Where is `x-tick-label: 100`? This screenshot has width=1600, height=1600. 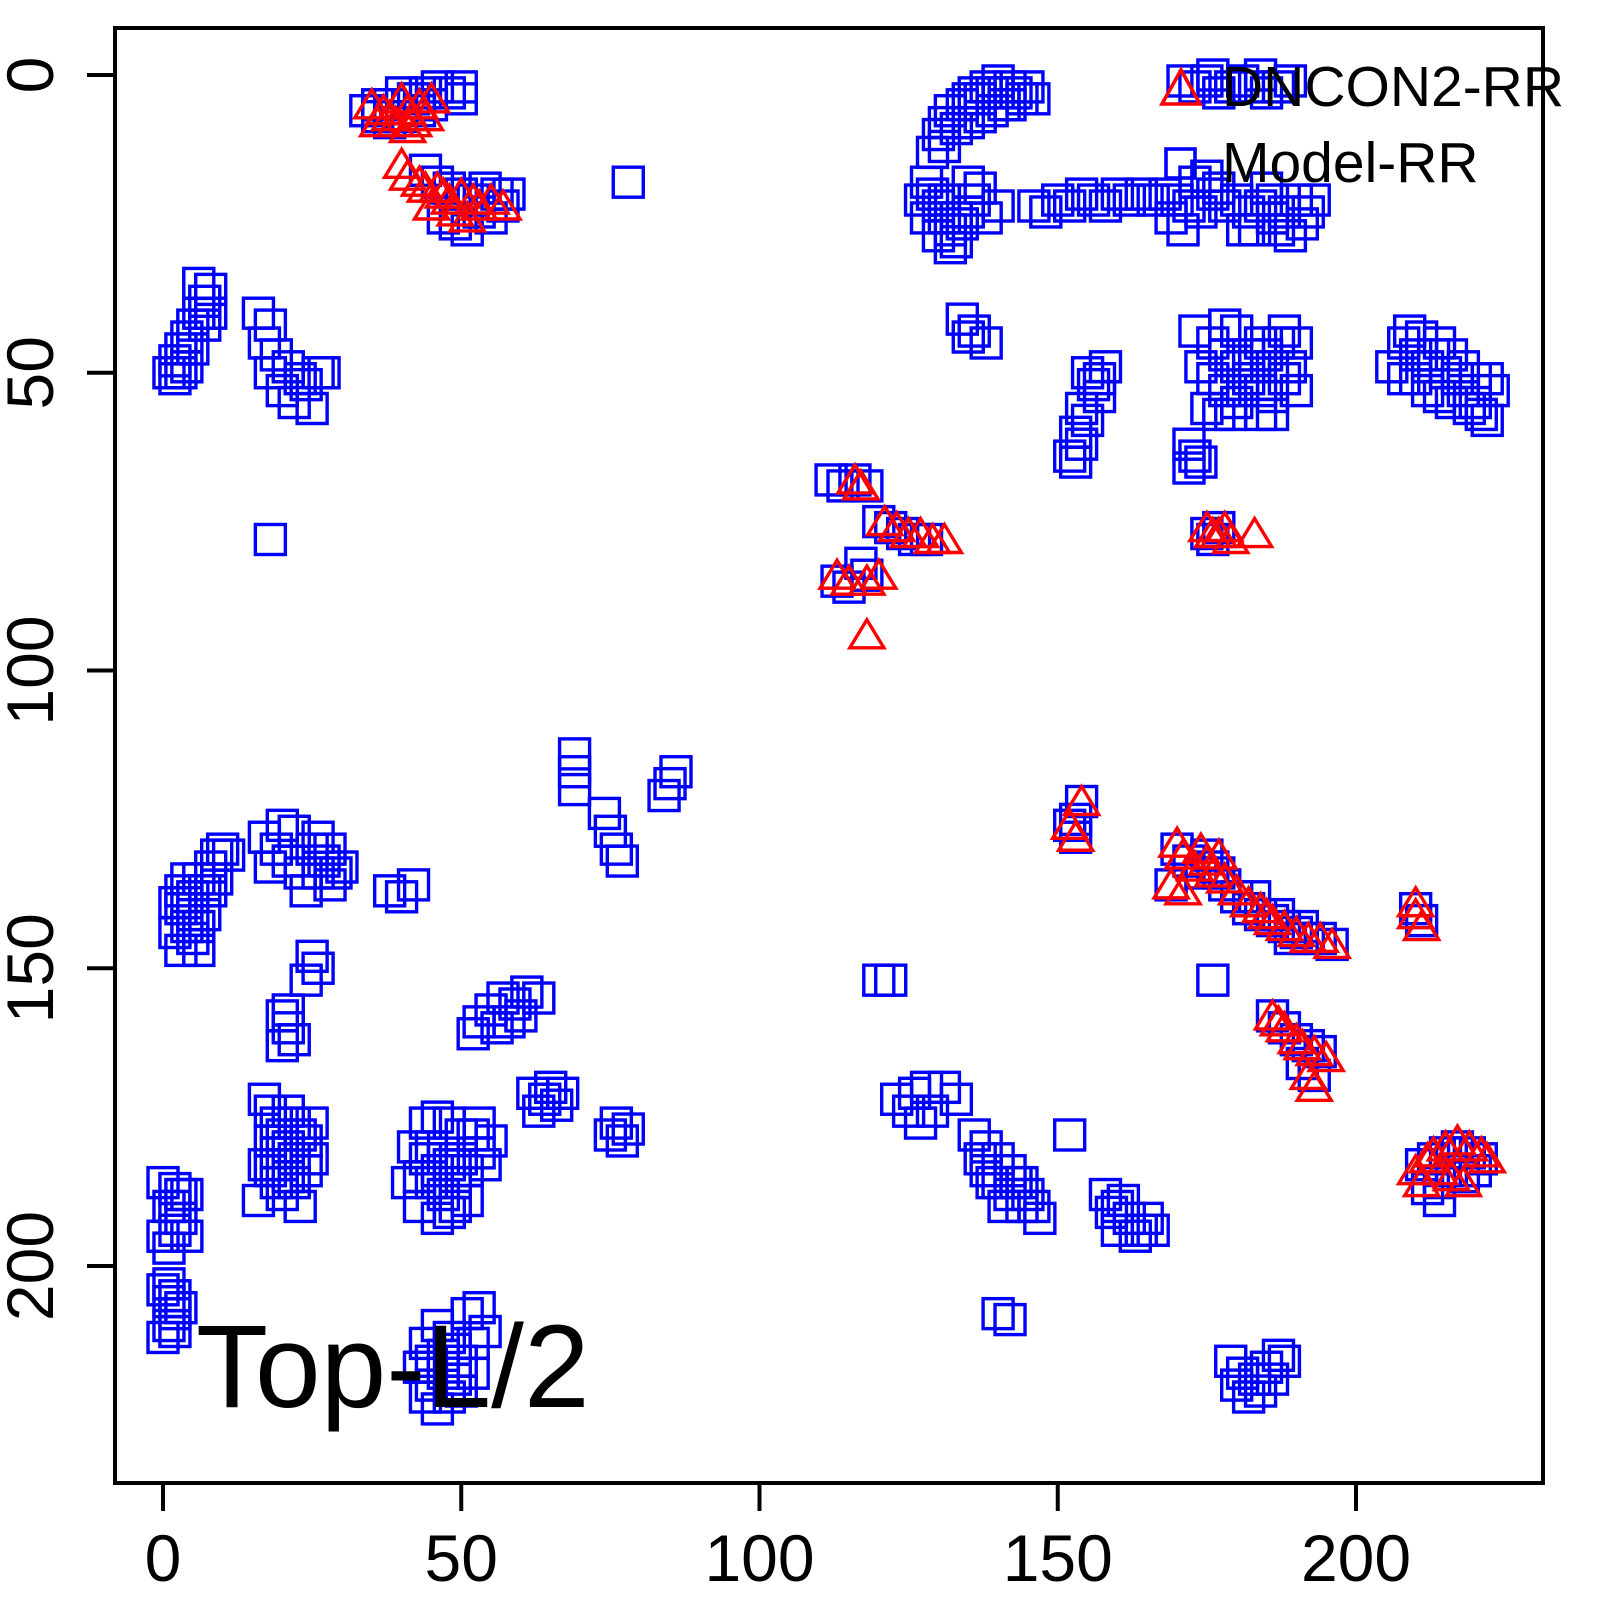
x-tick-label: 100 is located at coordinates (759, 1558).